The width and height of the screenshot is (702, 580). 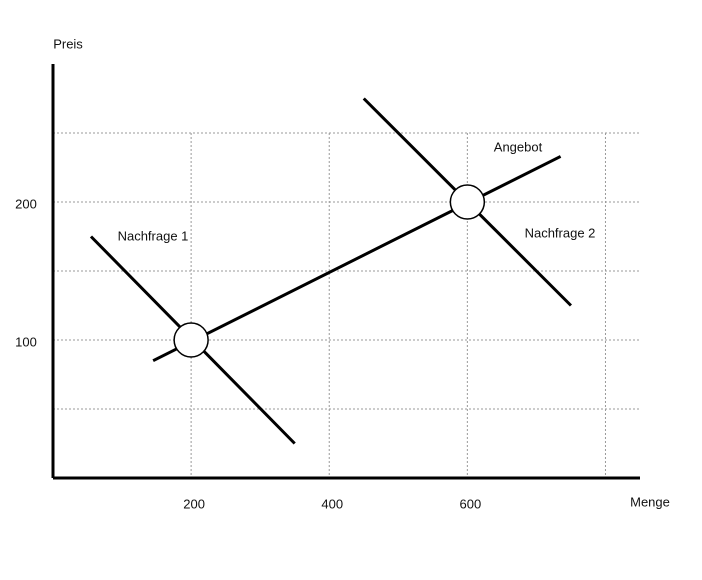 What do you see at coordinates (153, 235) in the screenshot?
I see `series-label: Nachfrage 1` at bounding box center [153, 235].